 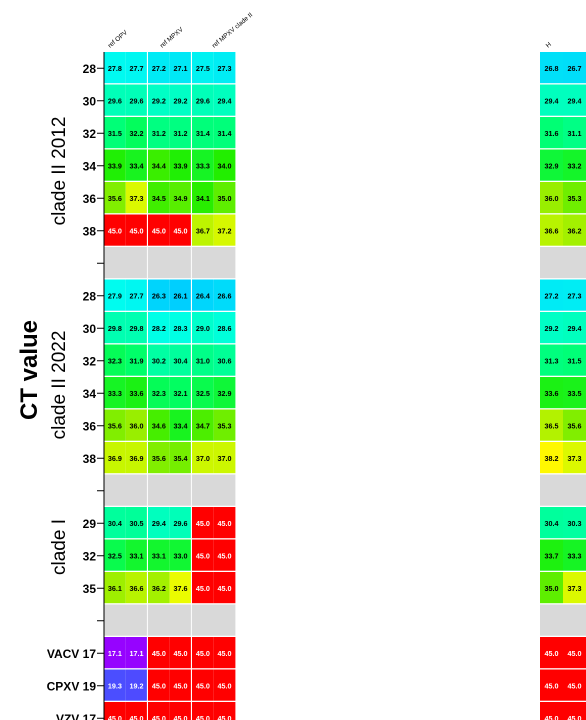 What do you see at coordinates (137, 686) in the screenshot?
I see `cell-value: 19.2` at bounding box center [137, 686].